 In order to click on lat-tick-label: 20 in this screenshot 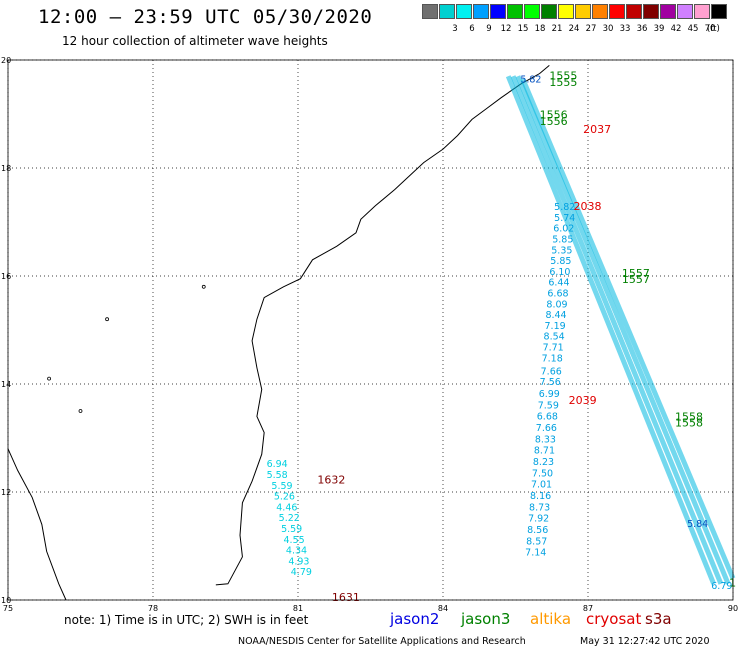, I will do `click(6, 60)`.